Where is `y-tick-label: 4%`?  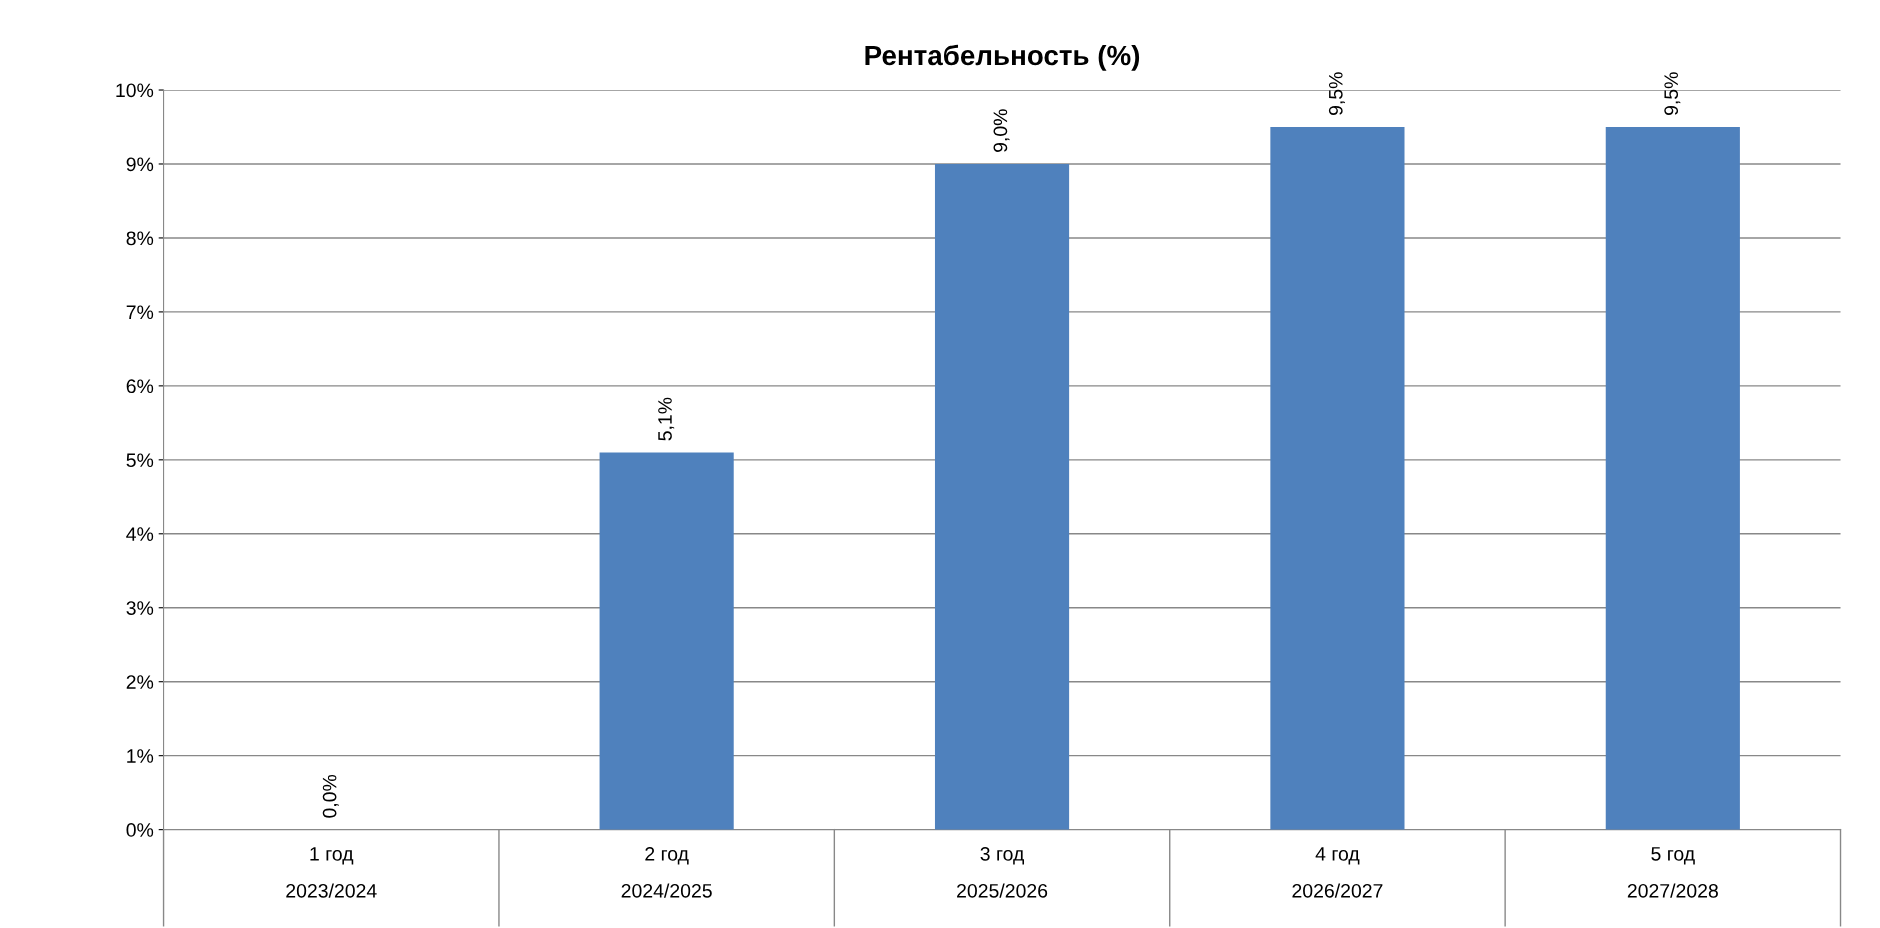 y-tick-label: 4% is located at coordinates (140, 534).